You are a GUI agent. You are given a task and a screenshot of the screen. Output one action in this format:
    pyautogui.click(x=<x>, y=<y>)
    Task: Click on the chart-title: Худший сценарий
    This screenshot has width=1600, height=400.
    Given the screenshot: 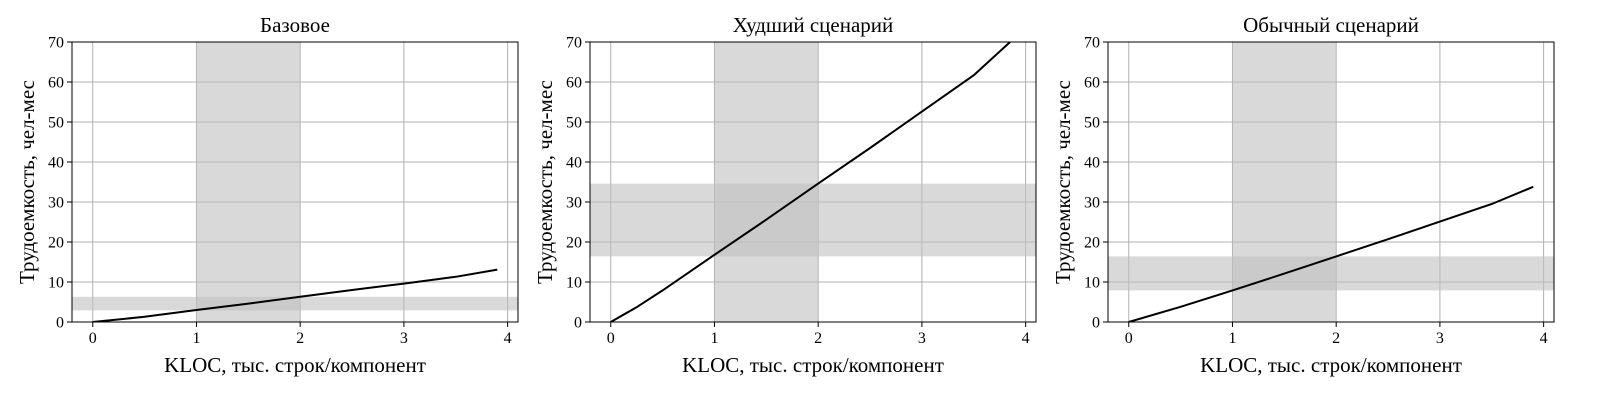 What is the action you would take?
    pyautogui.click(x=813, y=25)
    